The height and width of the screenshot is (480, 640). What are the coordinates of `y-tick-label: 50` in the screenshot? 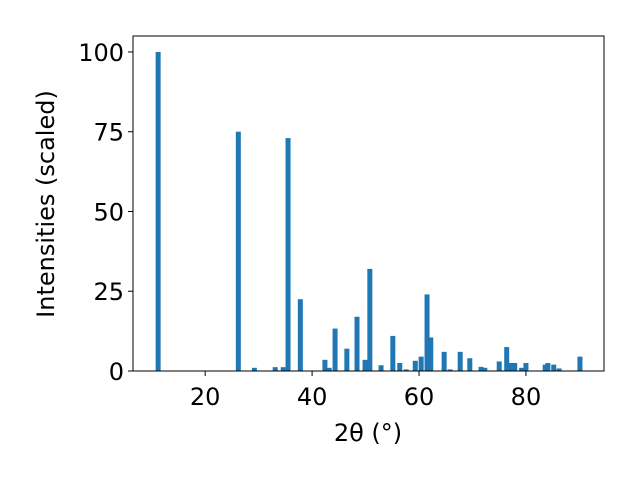 It's located at (108, 212).